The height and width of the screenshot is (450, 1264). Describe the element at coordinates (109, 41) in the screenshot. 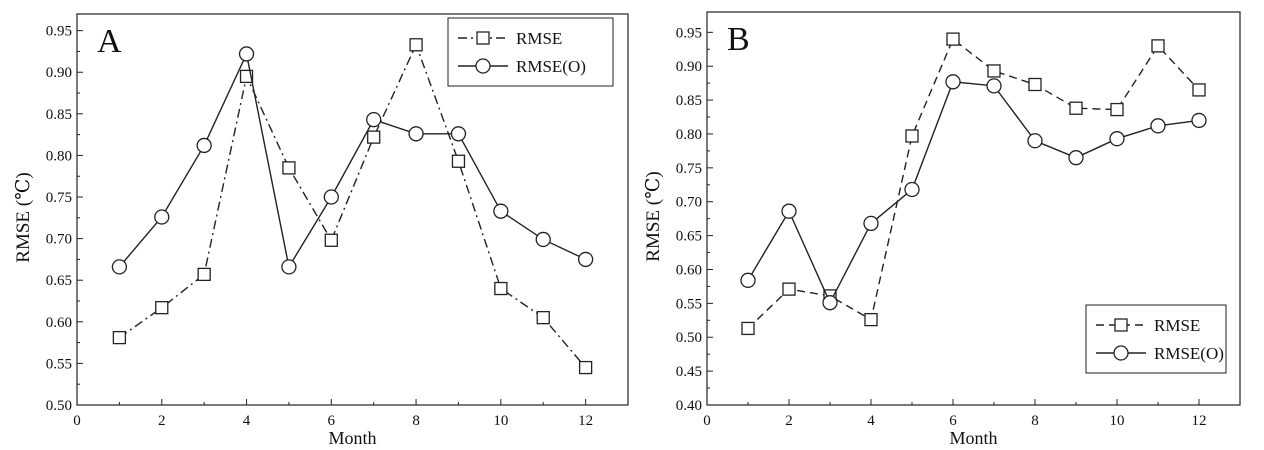

I see `panel-label: A` at that location.